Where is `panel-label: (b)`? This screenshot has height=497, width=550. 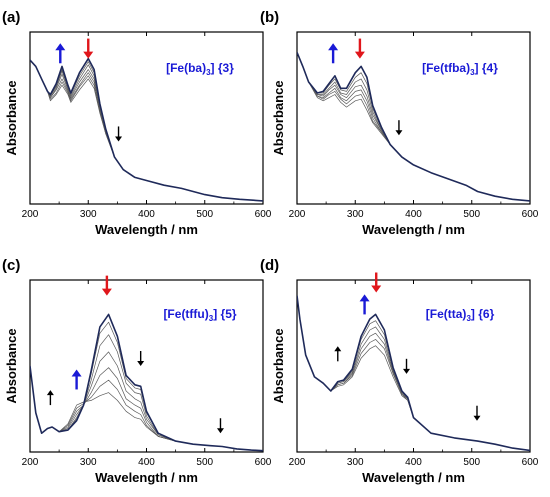
panel-label: (b) is located at coordinates (269, 17).